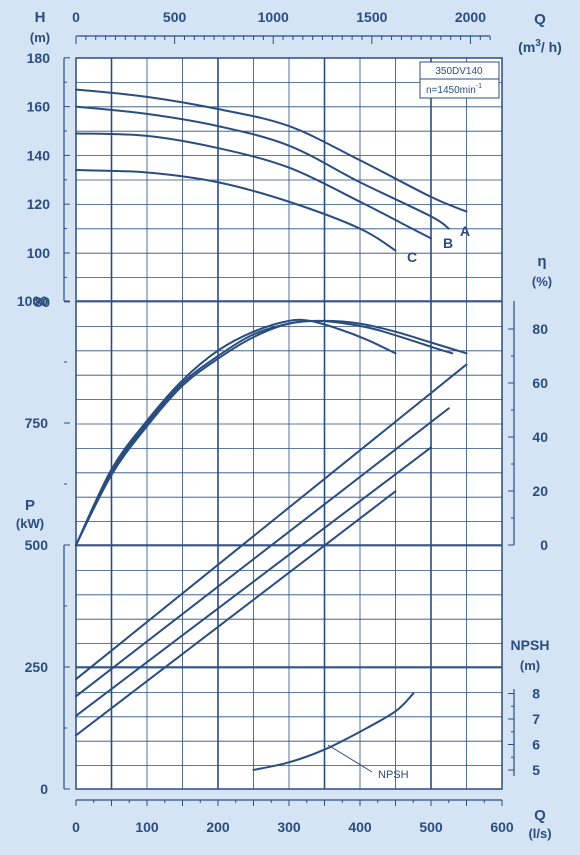 The width and height of the screenshot is (580, 855). What do you see at coordinates (540, 437) in the screenshot?
I see `efficiency-axis-tick-label: 40` at bounding box center [540, 437].